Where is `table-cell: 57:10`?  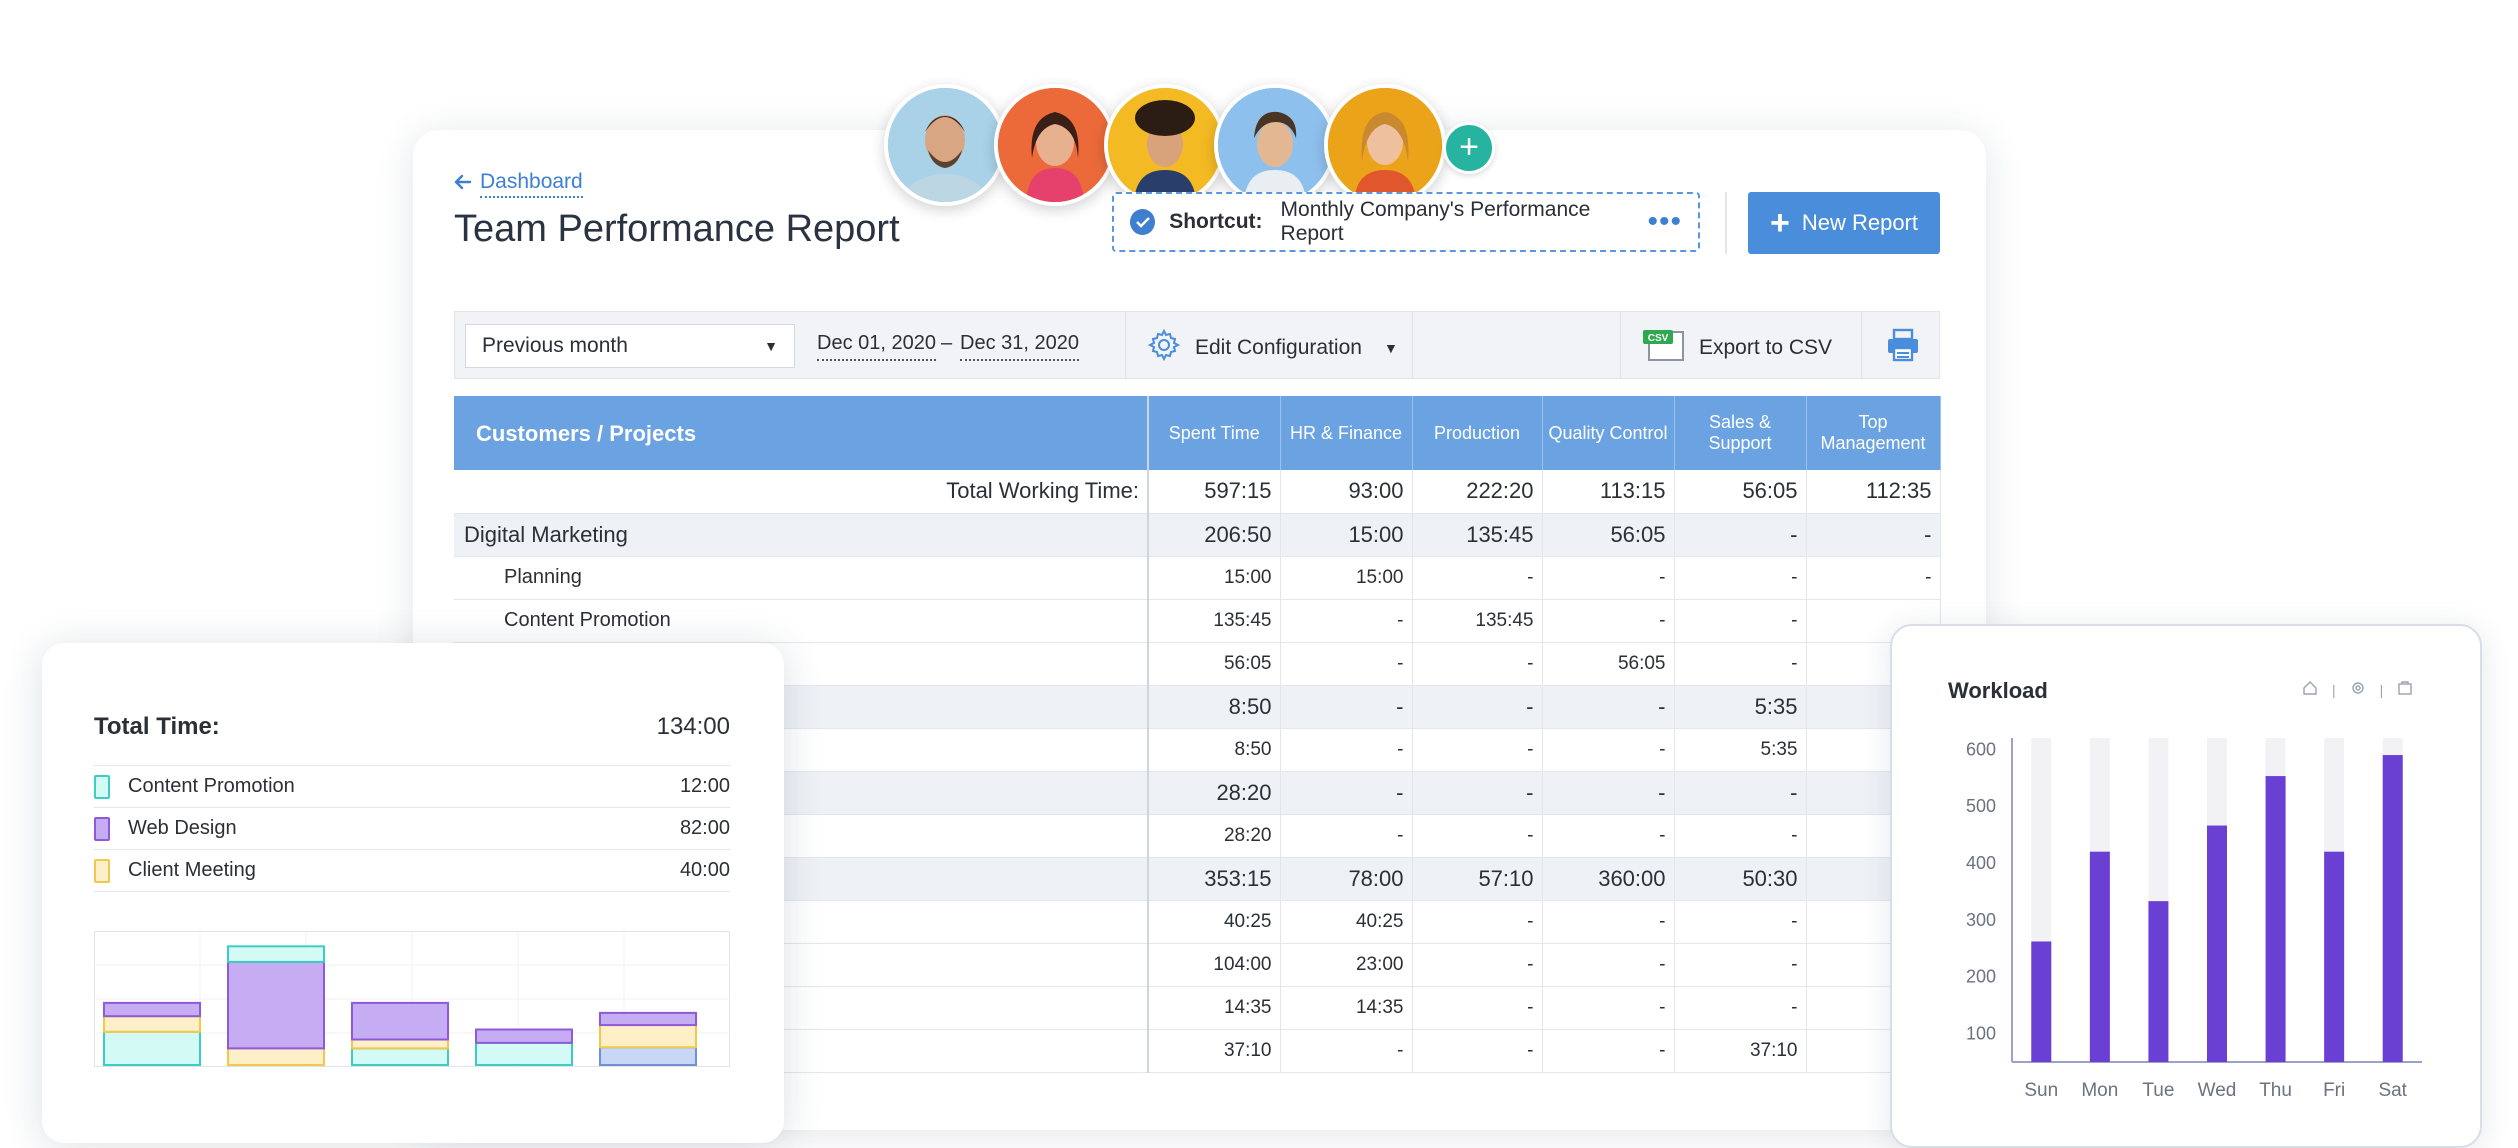
table-cell: 57:10 is located at coordinates (1477, 879).